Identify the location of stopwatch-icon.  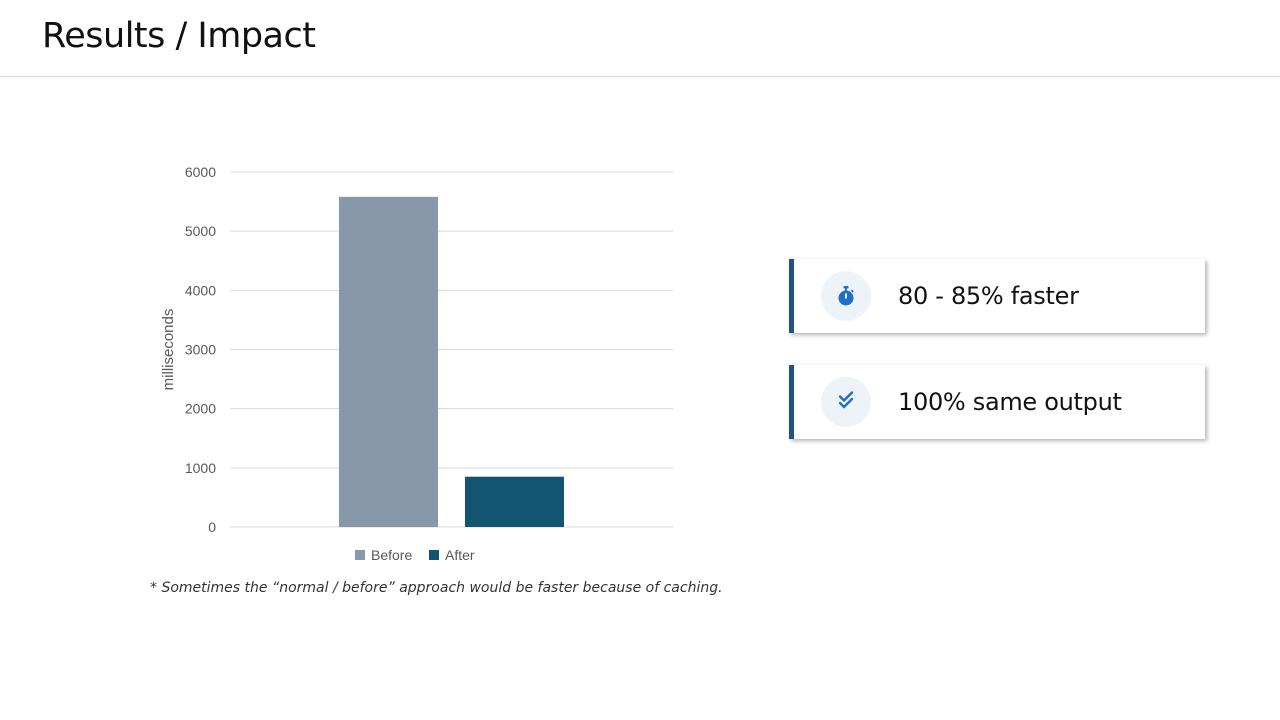
(846, 296).